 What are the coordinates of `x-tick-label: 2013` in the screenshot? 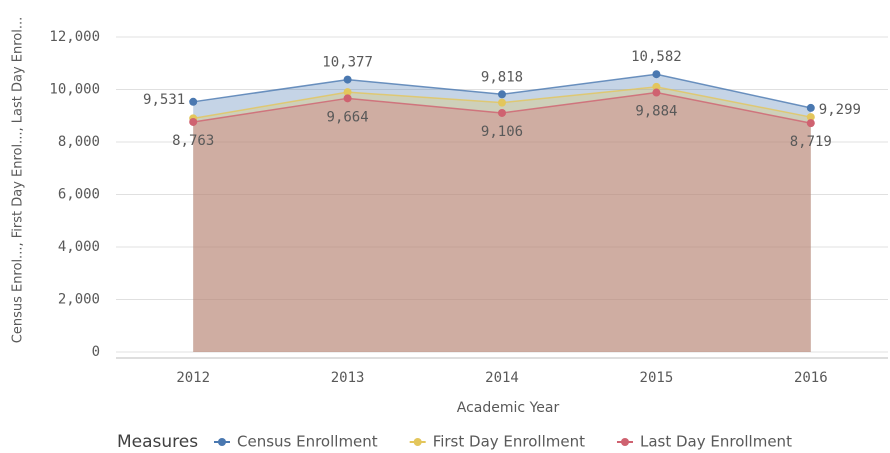 It's located at (348, 378).